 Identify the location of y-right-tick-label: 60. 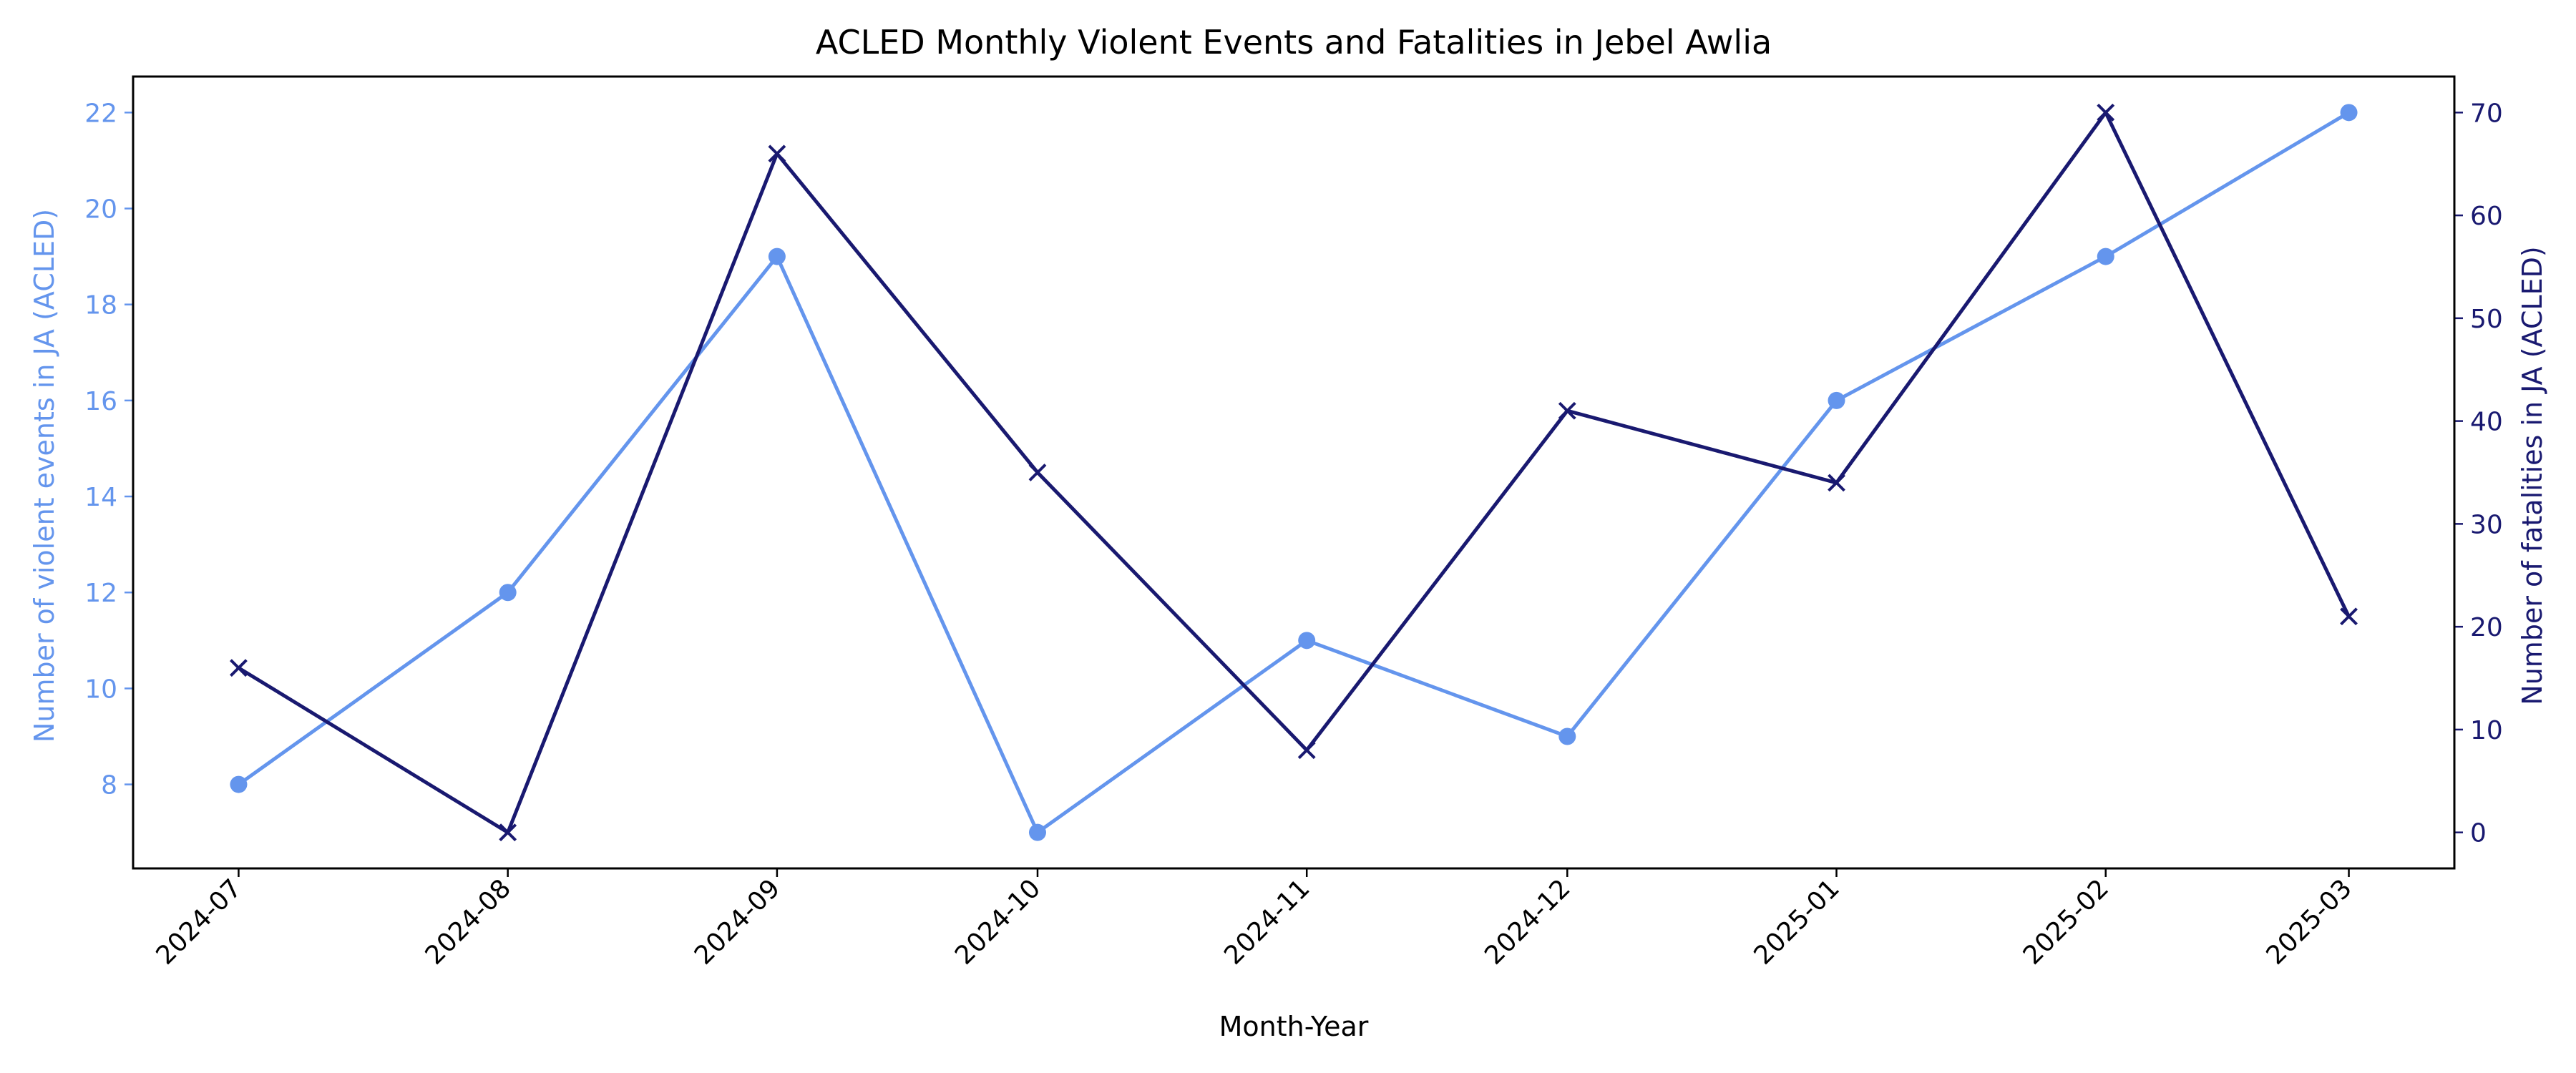
(2486, 216).